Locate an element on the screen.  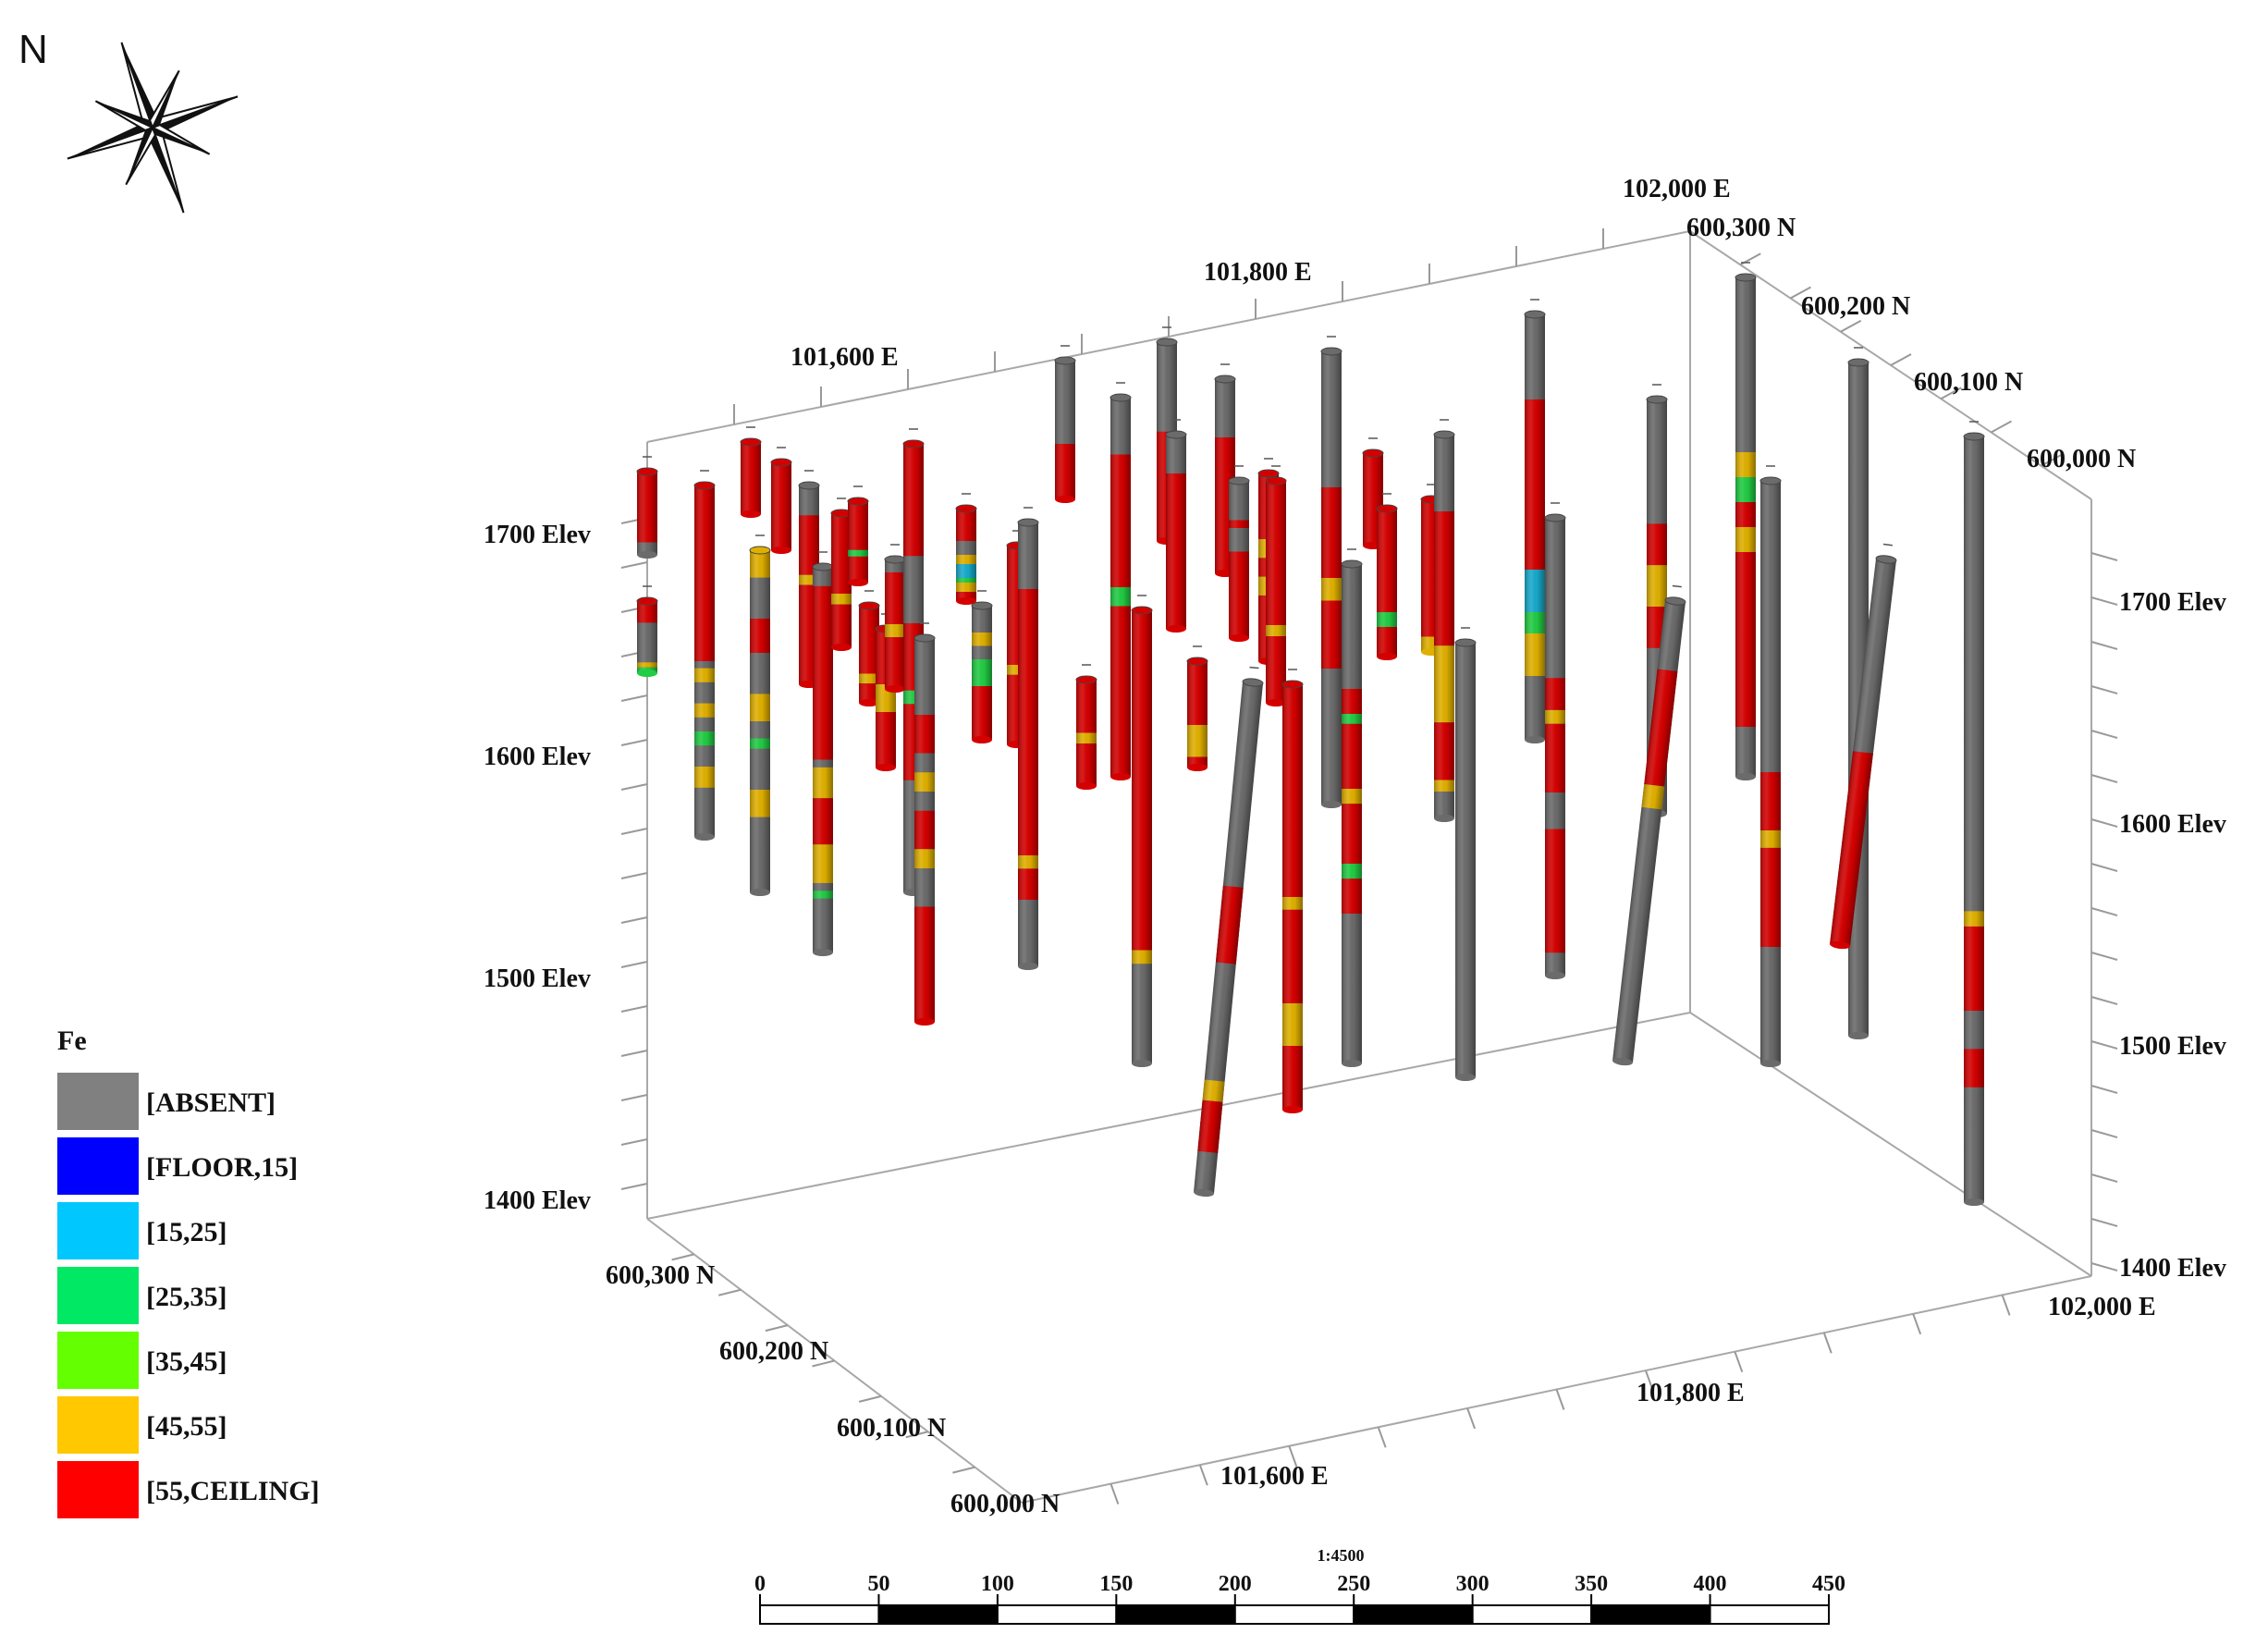
scale-tick-label: 450 is located at coordinates (1828, 1584).